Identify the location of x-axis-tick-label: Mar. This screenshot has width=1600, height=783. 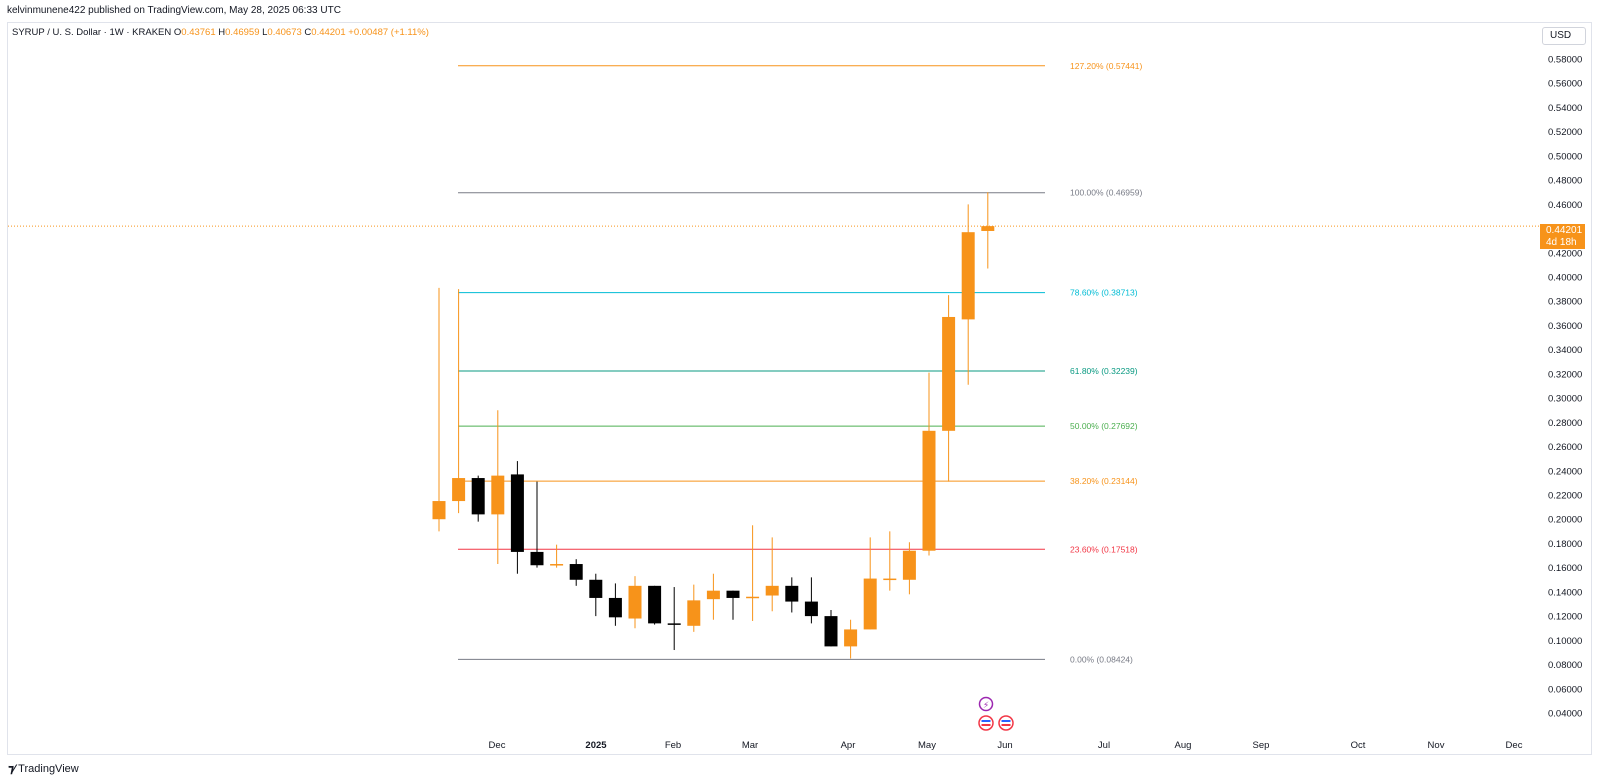
(750, 745).